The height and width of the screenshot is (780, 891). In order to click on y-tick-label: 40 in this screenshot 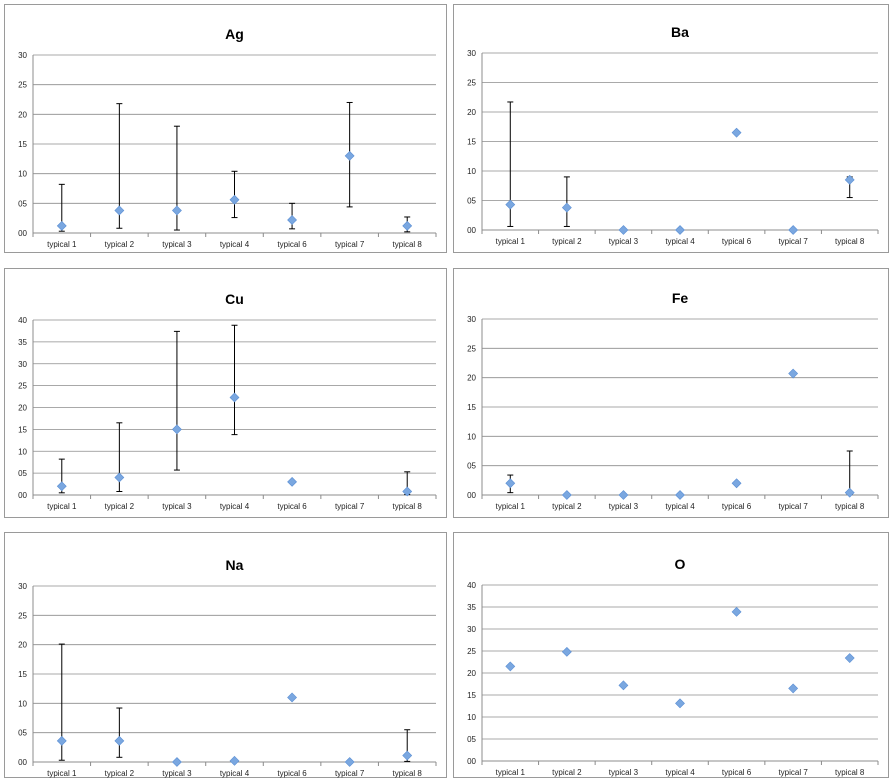, I will do `click(22, 320)`.